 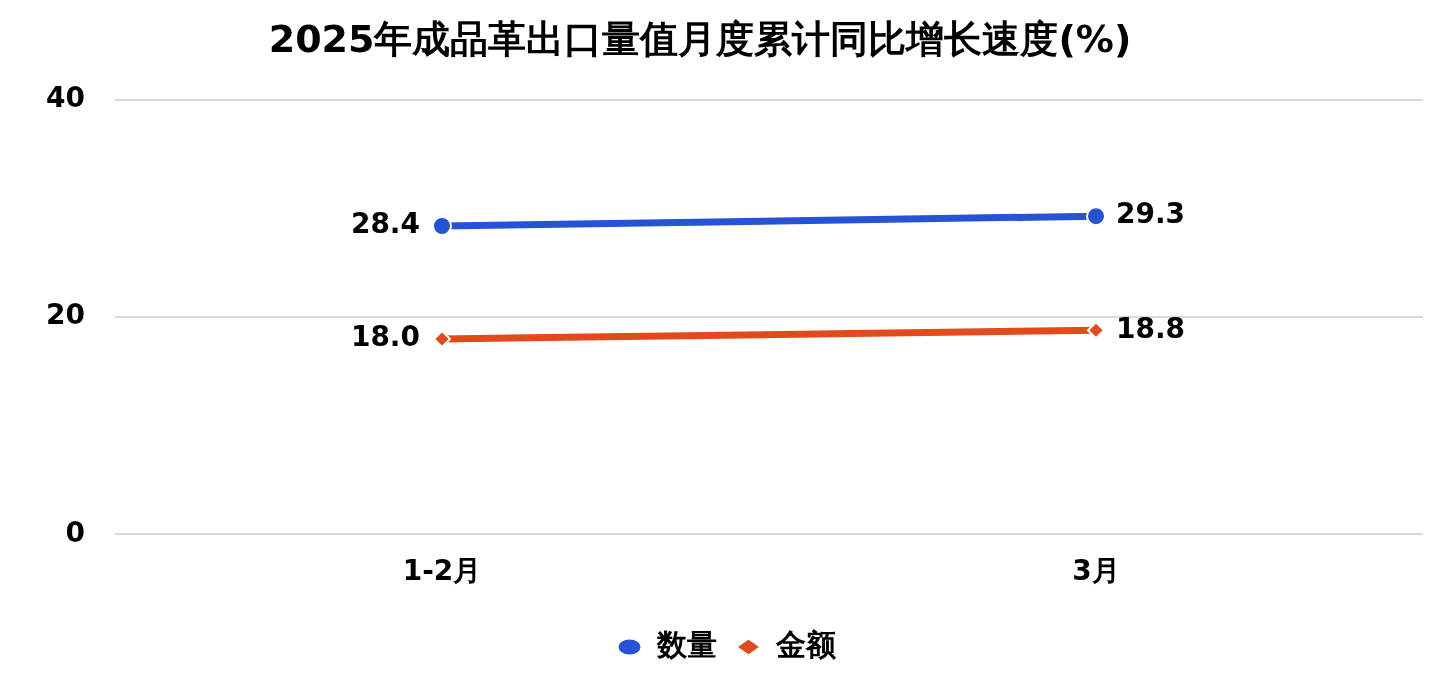 I want to click on legend-label: 金额, so click(x=805, y=644).